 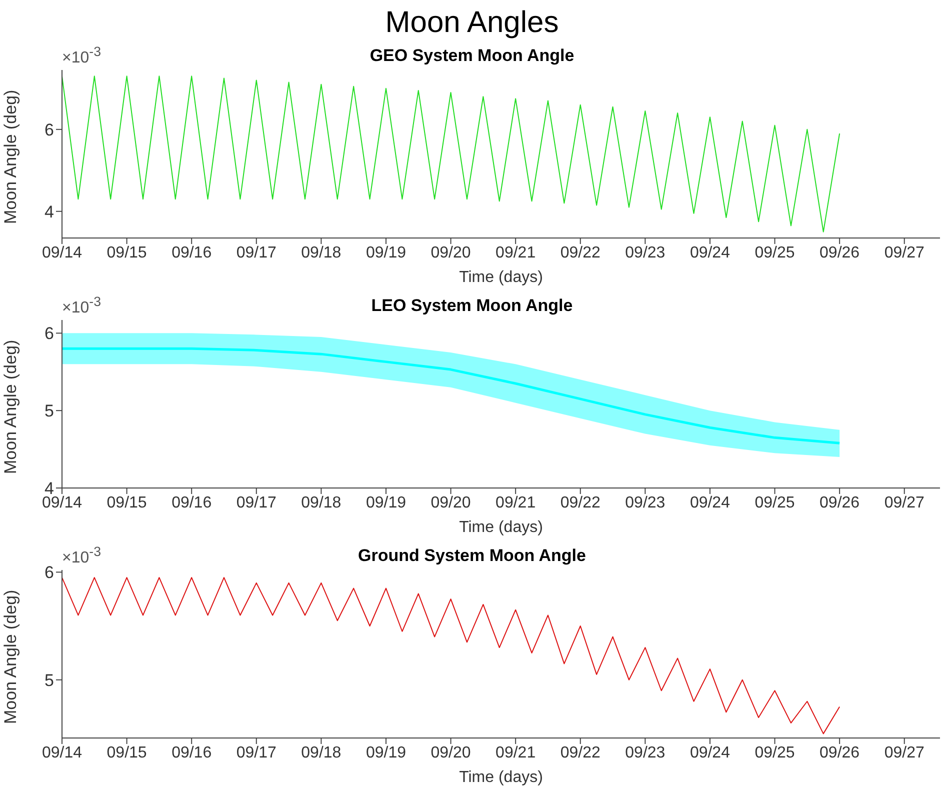 What do you see at coordinates (472, 55) in the screenshot?
I see `chart-title: GEO System Moon Angle` at bounding box center [472, 55].